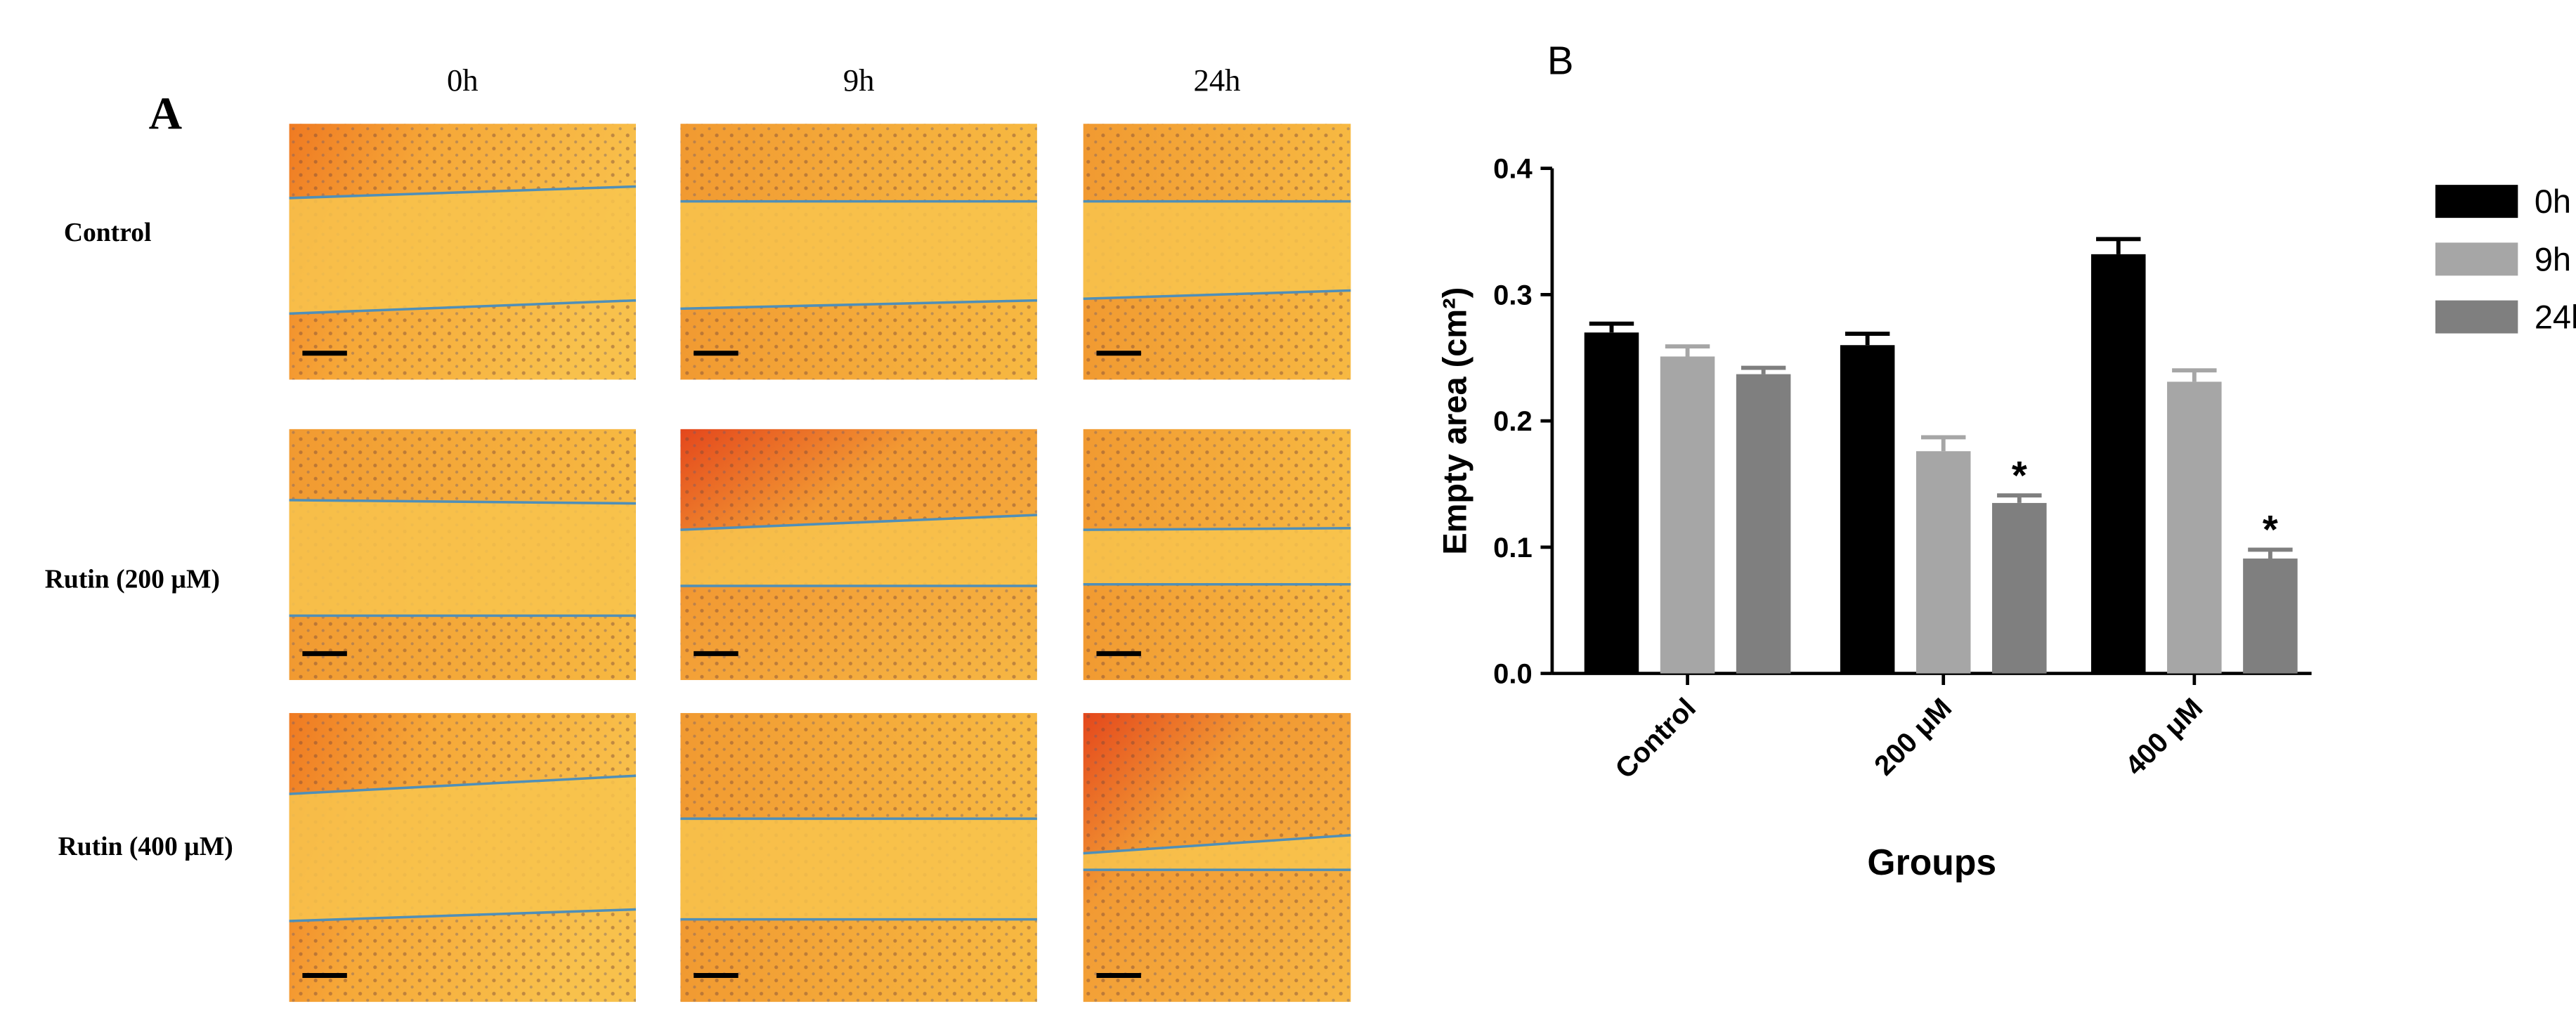 Image resolution: width=2576 pixels, height=1025 pixels. Describe the element at coordinates (1217, 80) in the screenshot. I see `column-header: 24h` at that location.